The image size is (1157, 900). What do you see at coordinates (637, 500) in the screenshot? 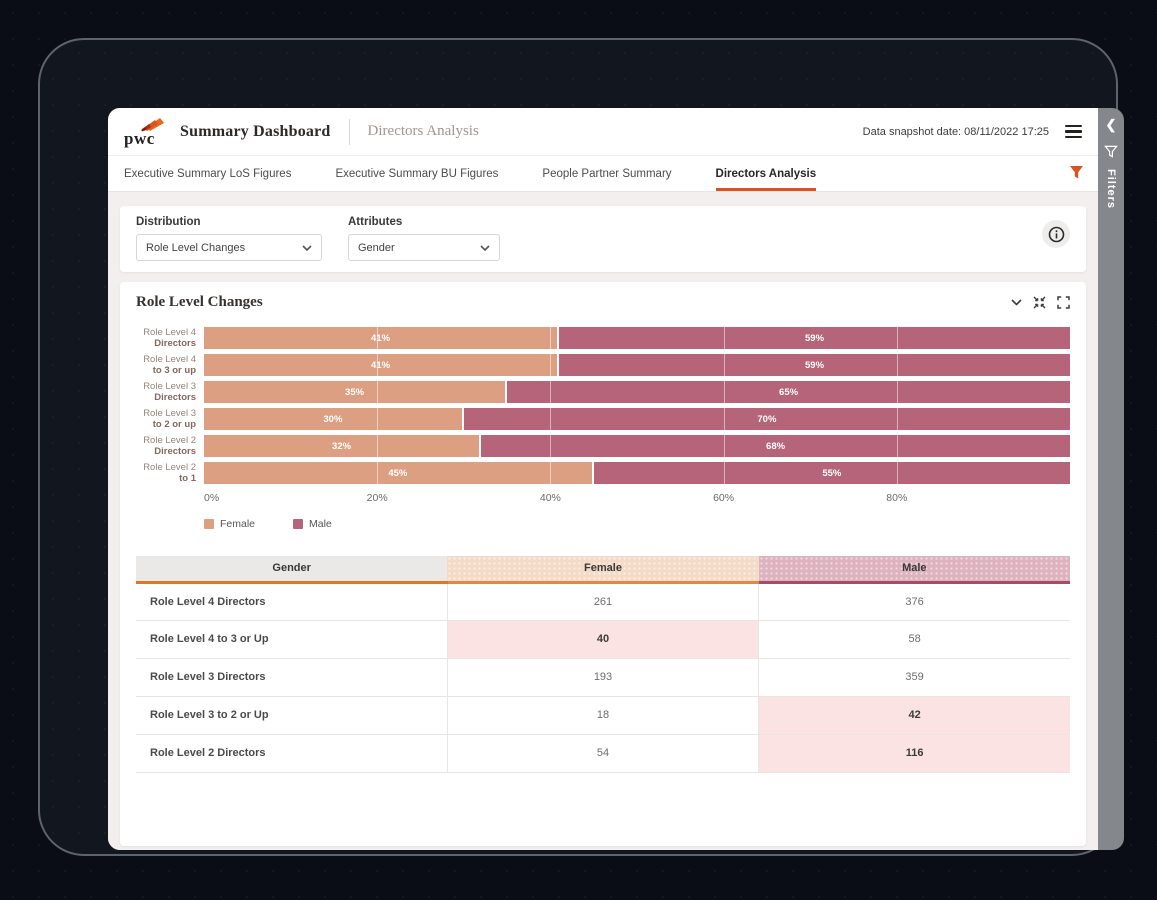
I see `x-axis: 0% 20% 40% 60% 80%` at bounding box center [637, 500].